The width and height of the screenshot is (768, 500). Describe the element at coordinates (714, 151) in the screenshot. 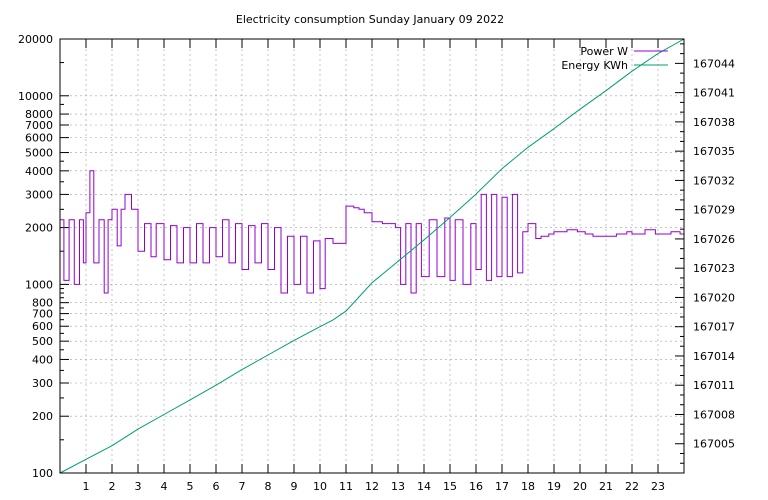

I see `y2-tick-label: 167035` at that location.